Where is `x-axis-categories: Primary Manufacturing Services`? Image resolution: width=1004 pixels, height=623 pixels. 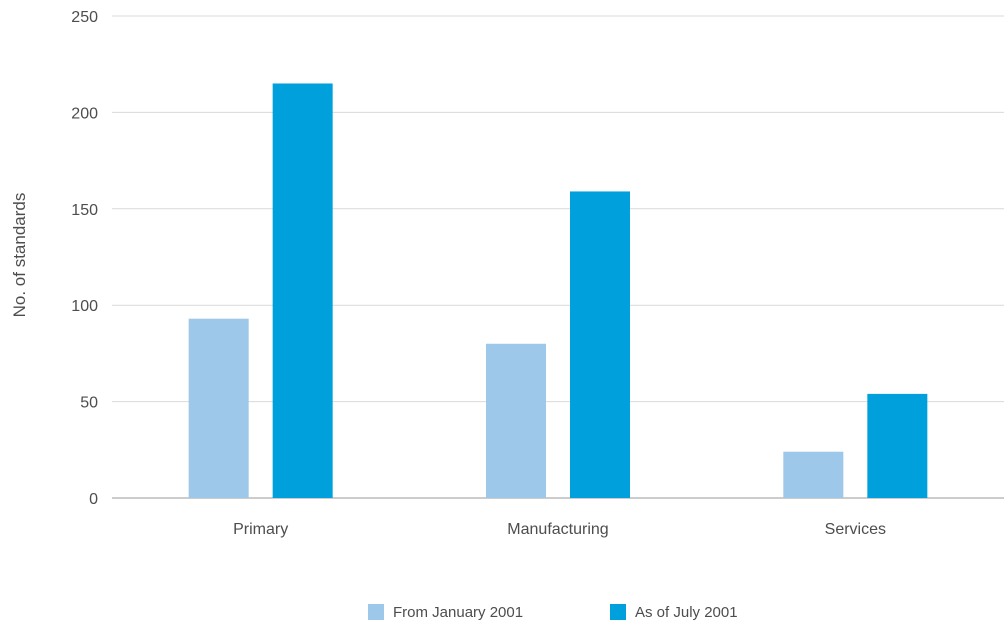
x-axis-categories: Primary Manufacturing Services is located at coordinates (559, 529).